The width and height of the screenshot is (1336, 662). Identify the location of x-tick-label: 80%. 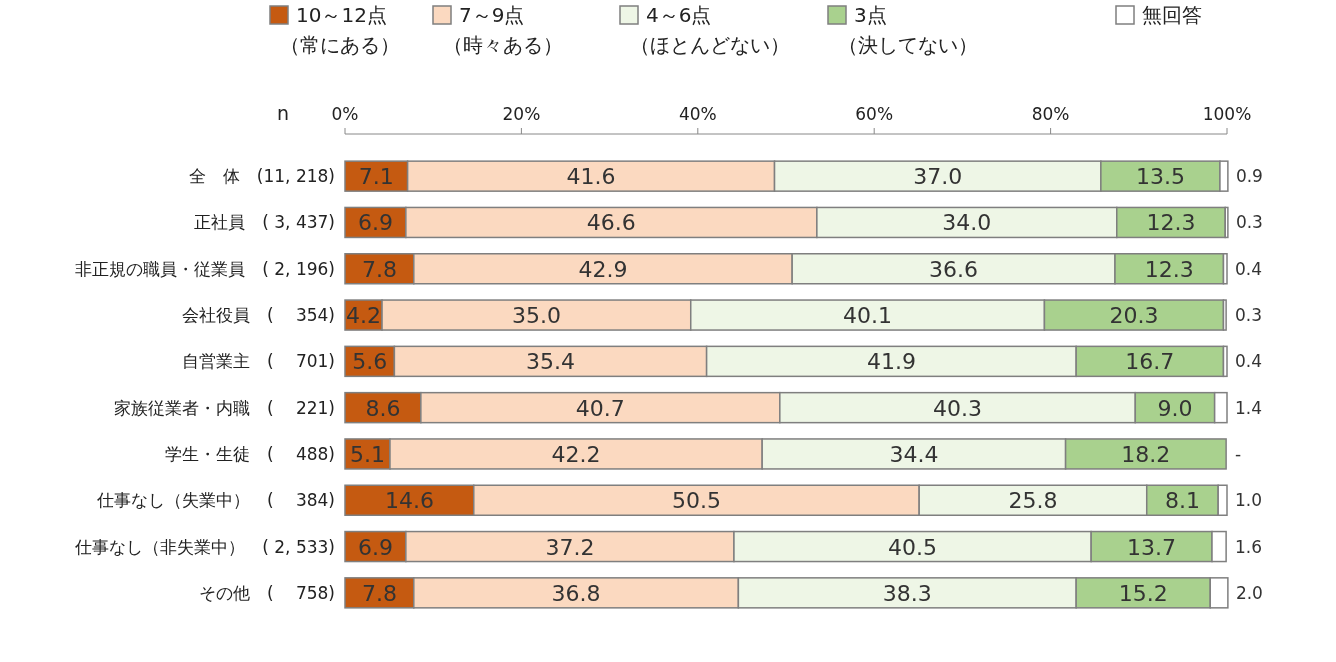
(1050, 114).